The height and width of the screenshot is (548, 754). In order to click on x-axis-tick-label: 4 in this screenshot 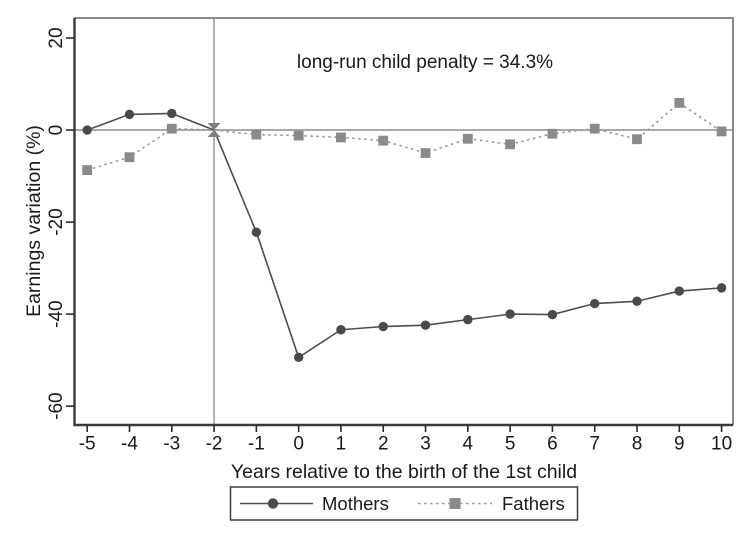, I will do `click(468, 444)`.